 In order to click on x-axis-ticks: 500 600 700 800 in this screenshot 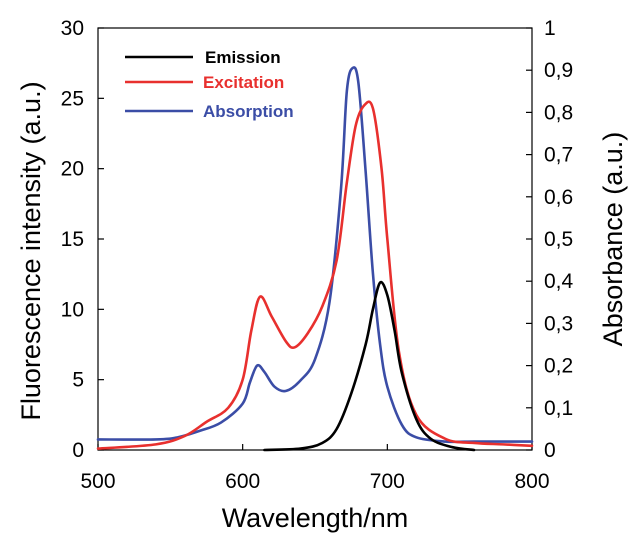, I will do `click(315, 468)`.